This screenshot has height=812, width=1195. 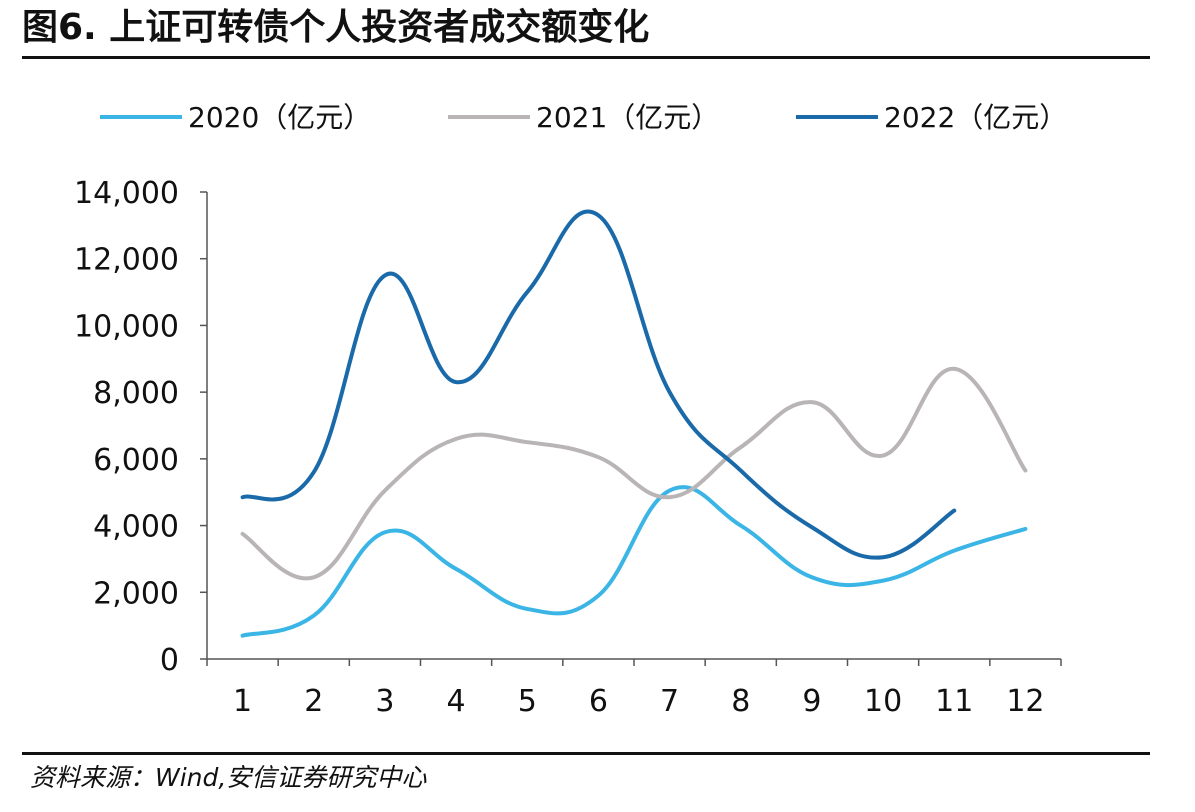 I want to click on y-tick-label: 0, so click(x=169, y=660).